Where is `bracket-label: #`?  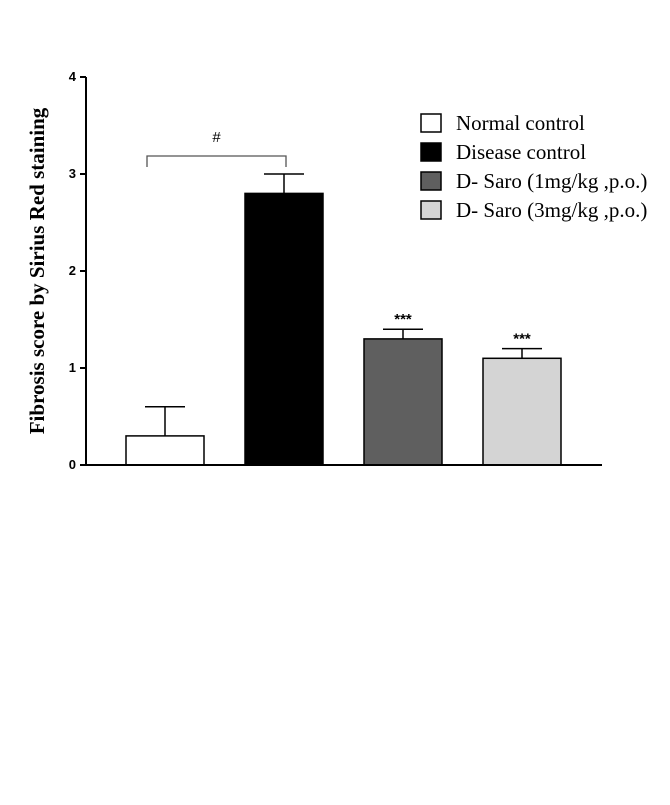 bracket-label: # is located at coordinates (216, 137).